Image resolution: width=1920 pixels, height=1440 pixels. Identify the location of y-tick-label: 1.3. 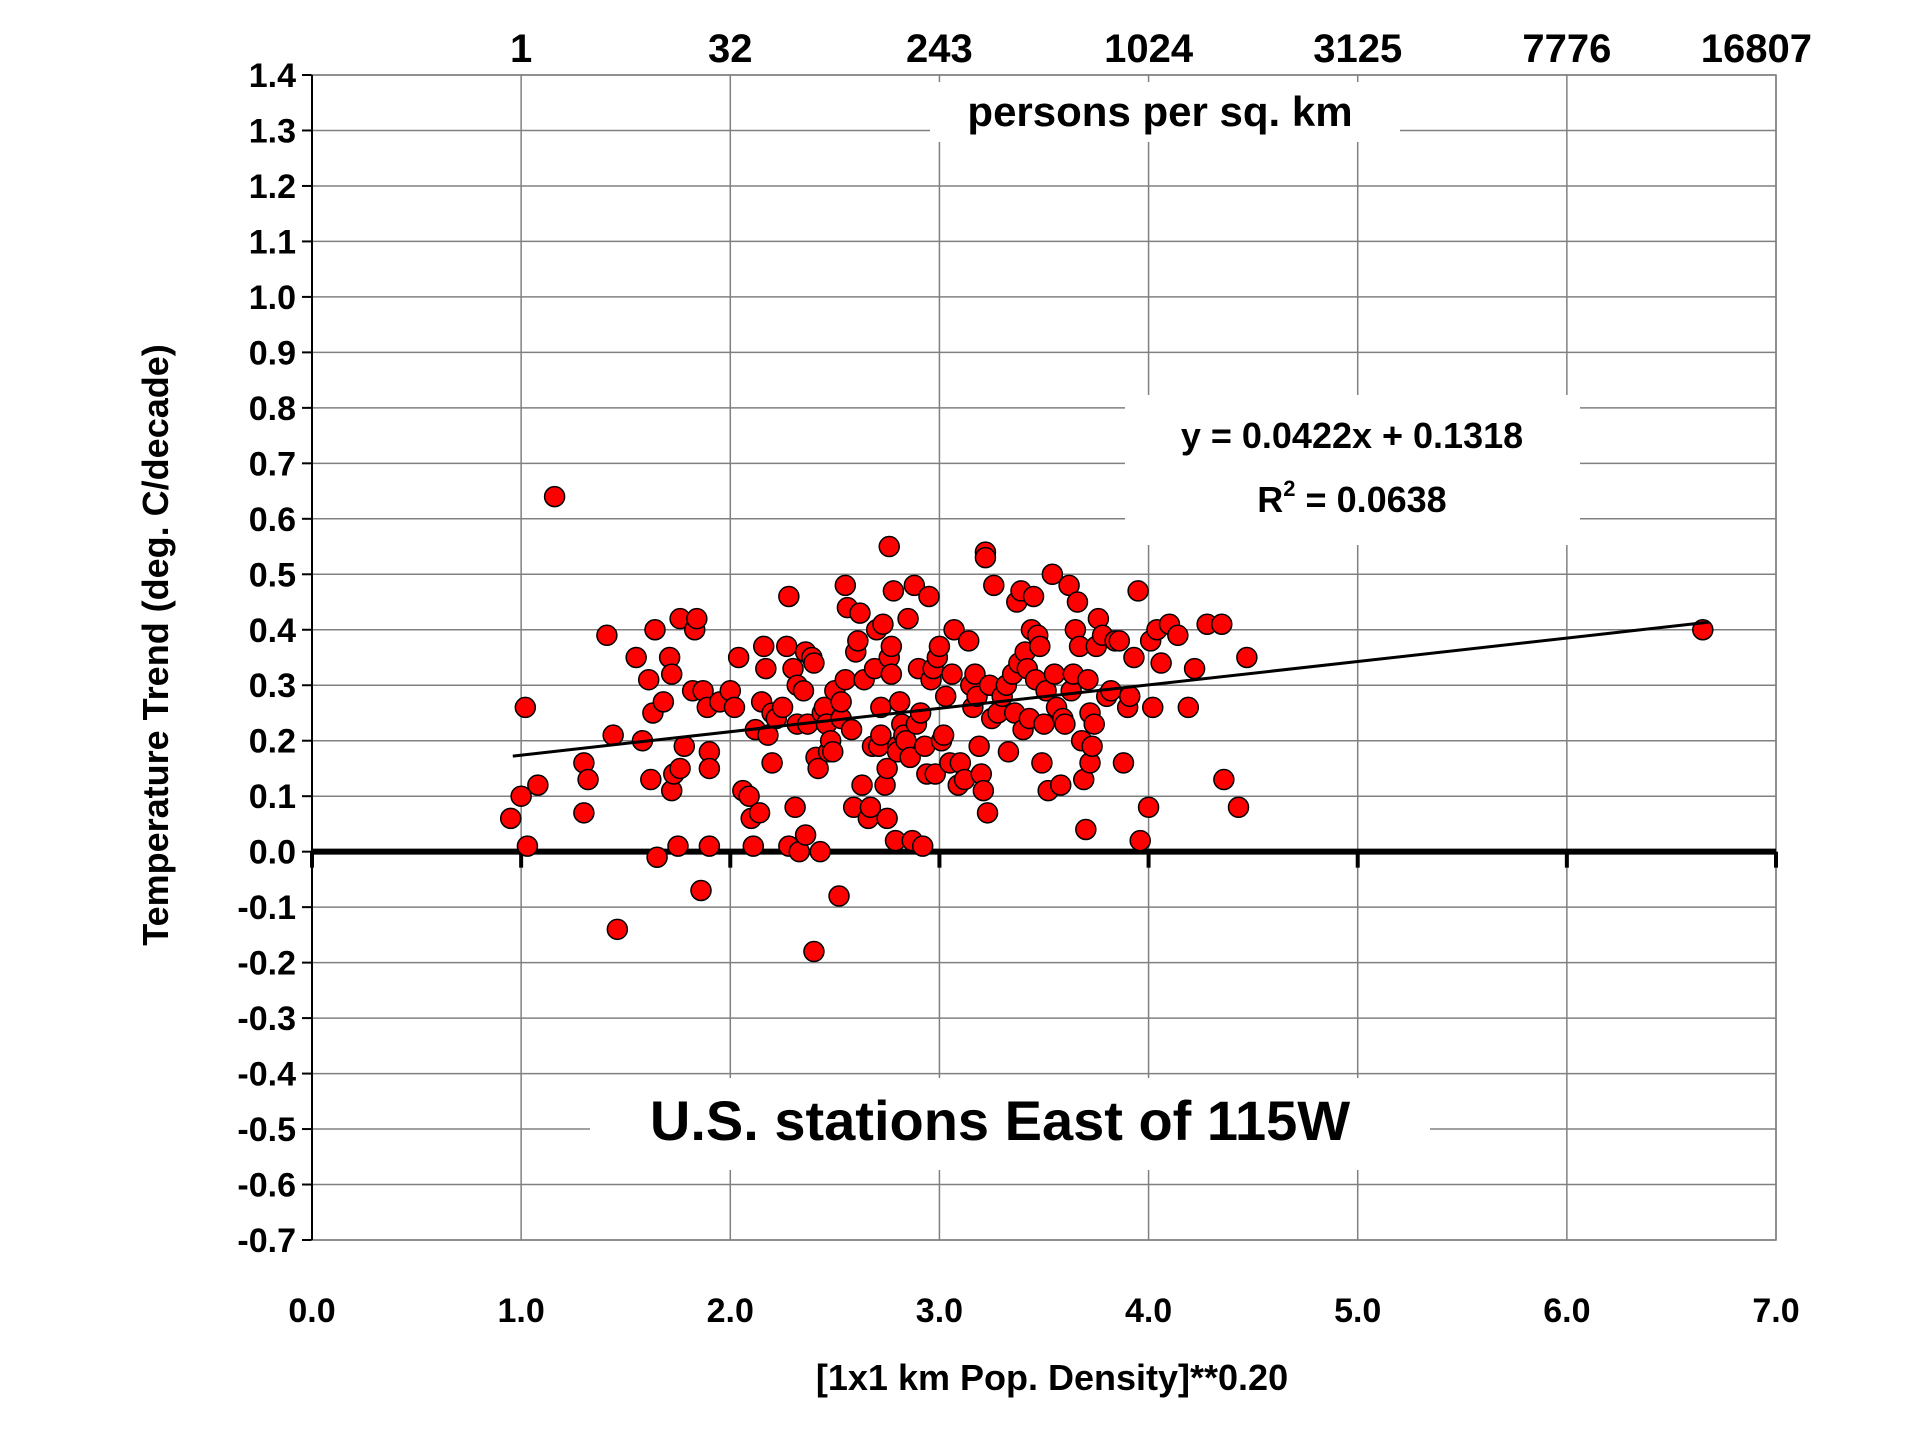
(272, 131).